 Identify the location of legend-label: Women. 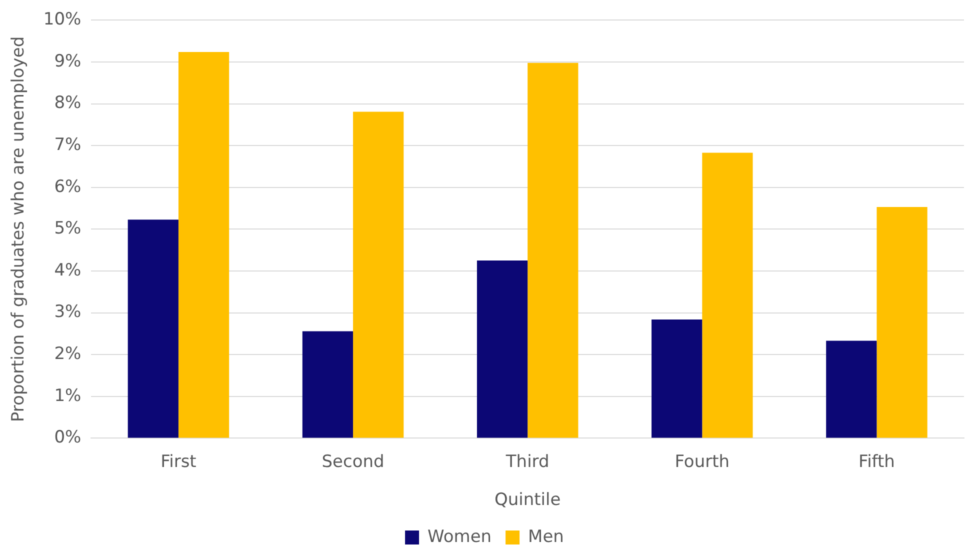
(460, 536).